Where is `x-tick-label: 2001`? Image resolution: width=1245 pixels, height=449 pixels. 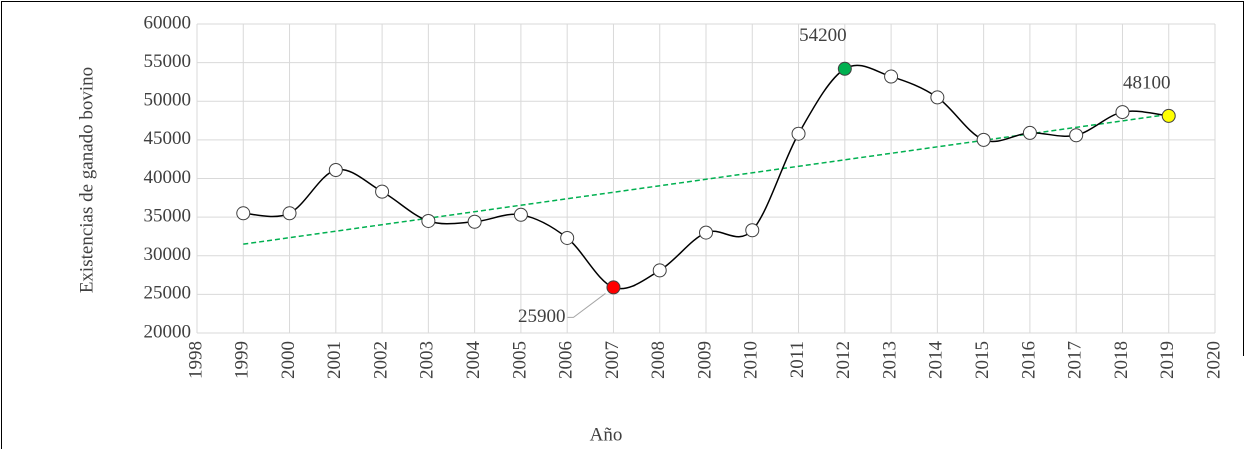
x-tick-label: 2001 is located at coordinates (334, 360).